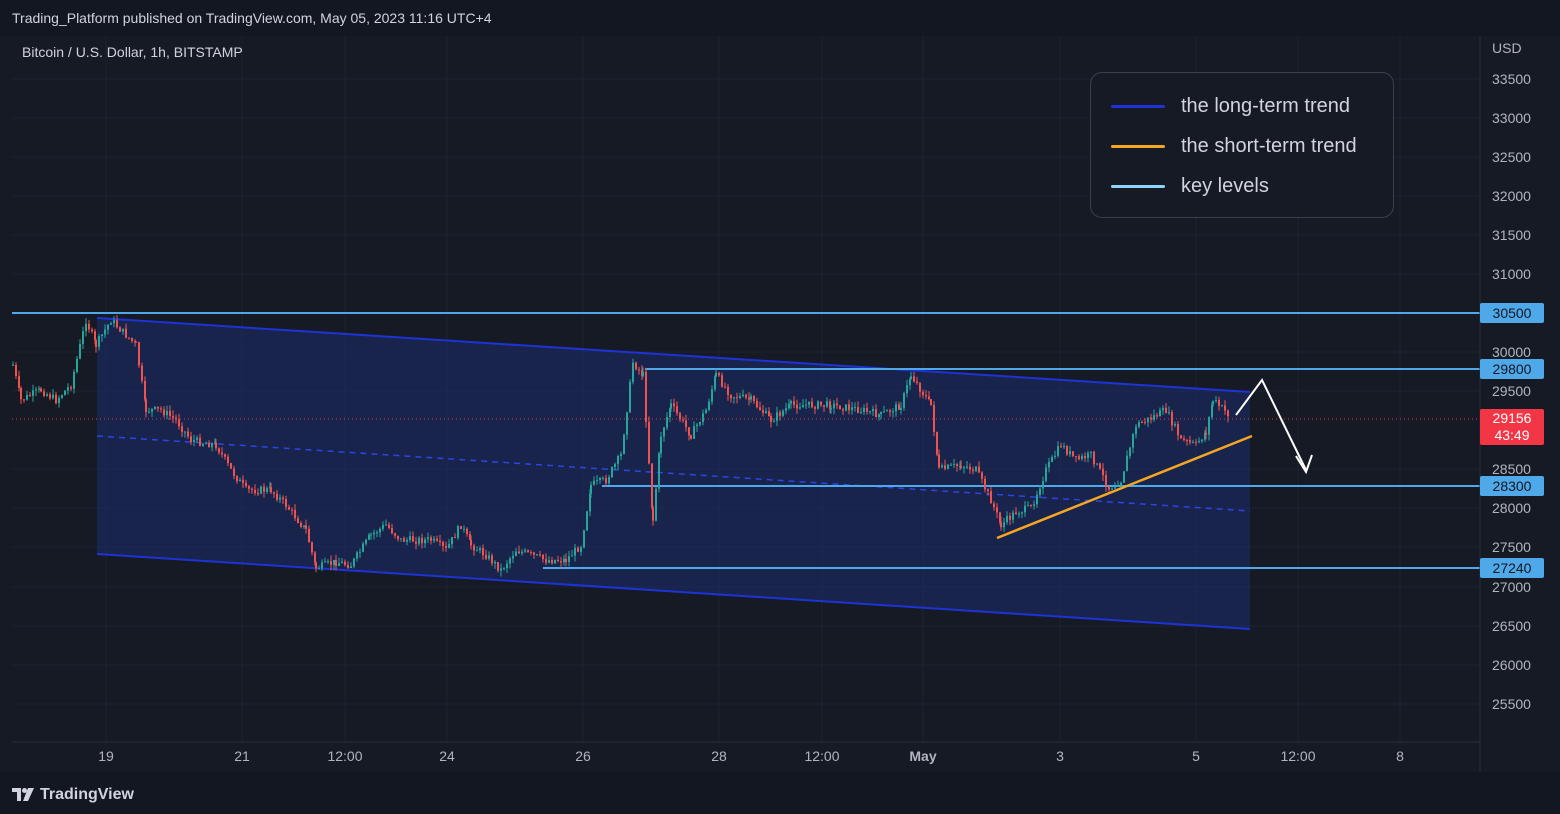 This screenshot has height=814, width=1560. I want to click on legend-label: the long-term trend, so click(1265, 106).